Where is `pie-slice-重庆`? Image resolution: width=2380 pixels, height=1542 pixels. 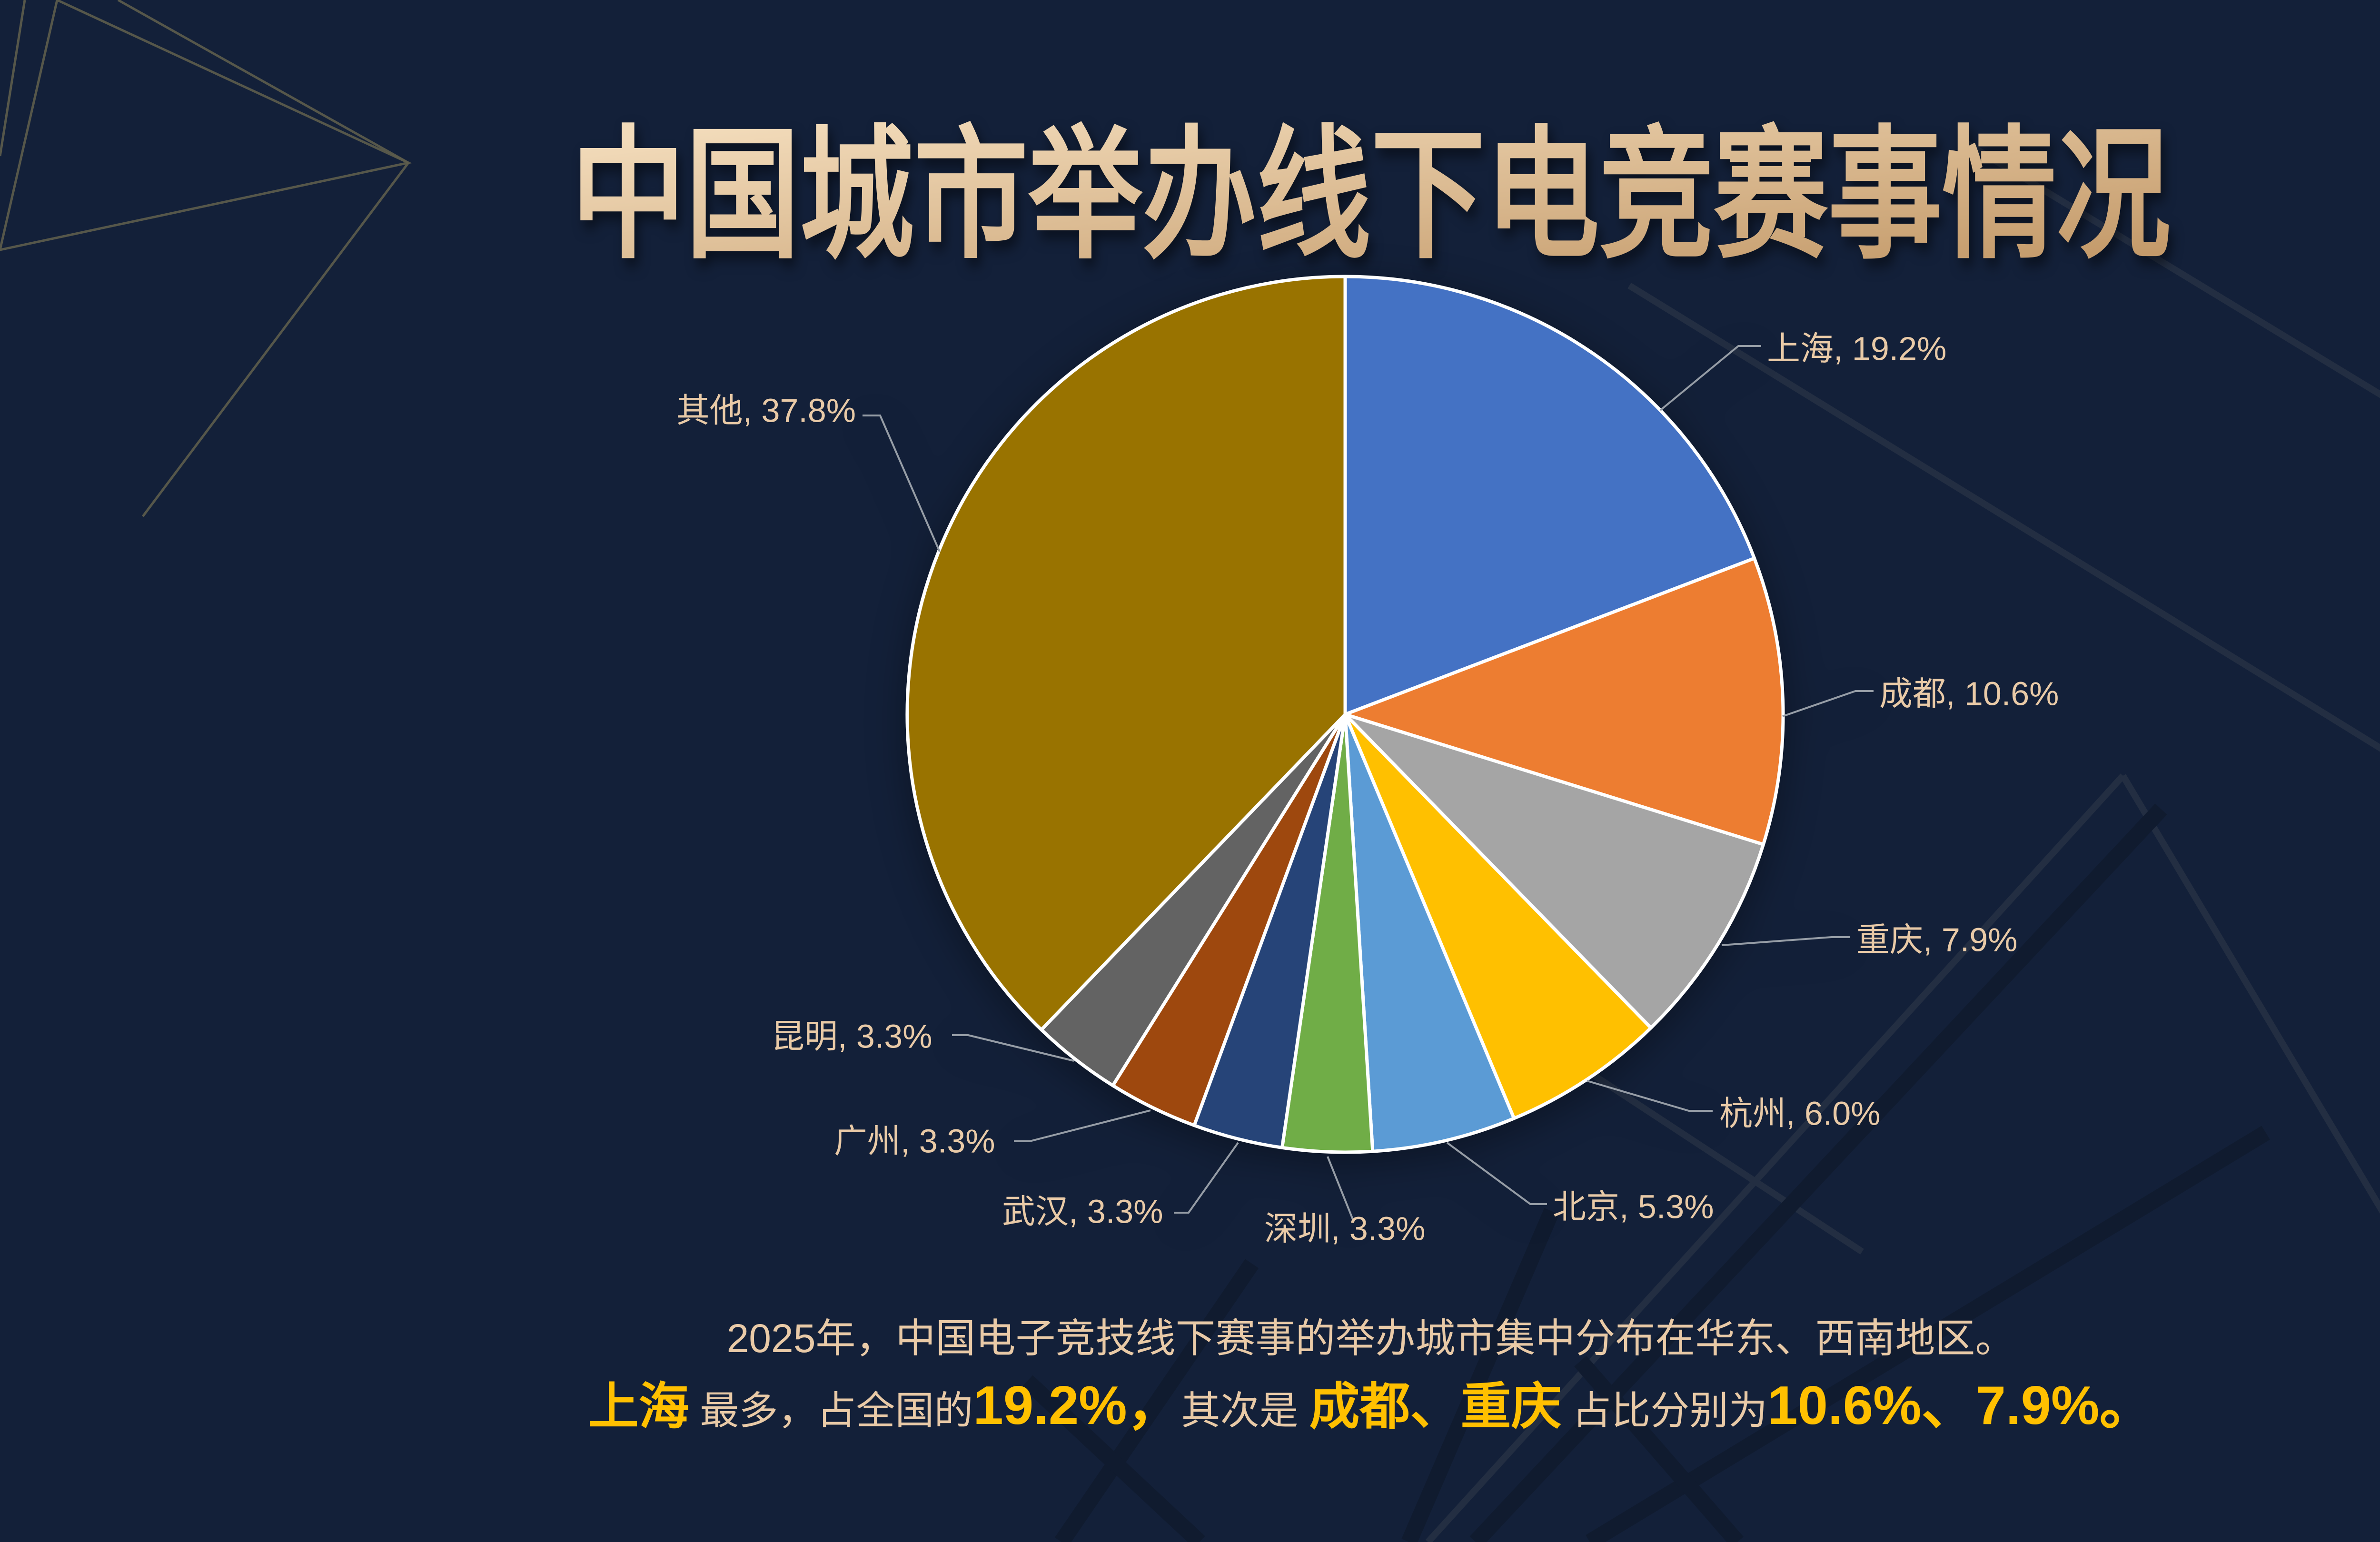
pie-slice-重庆 is located at coordinates (1554, 871).